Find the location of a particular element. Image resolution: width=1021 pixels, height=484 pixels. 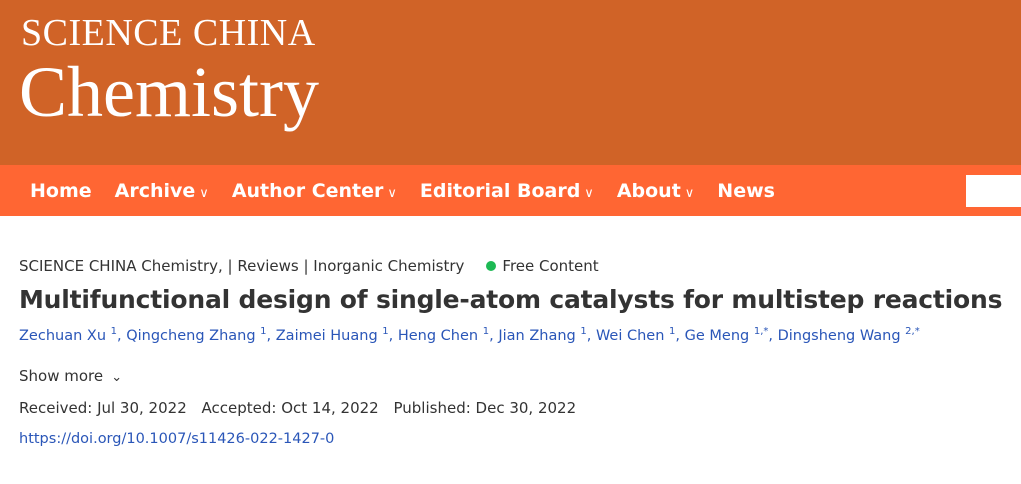

journal-name-line1: SCIENCE CHINA is located at coordinates (168, 33).